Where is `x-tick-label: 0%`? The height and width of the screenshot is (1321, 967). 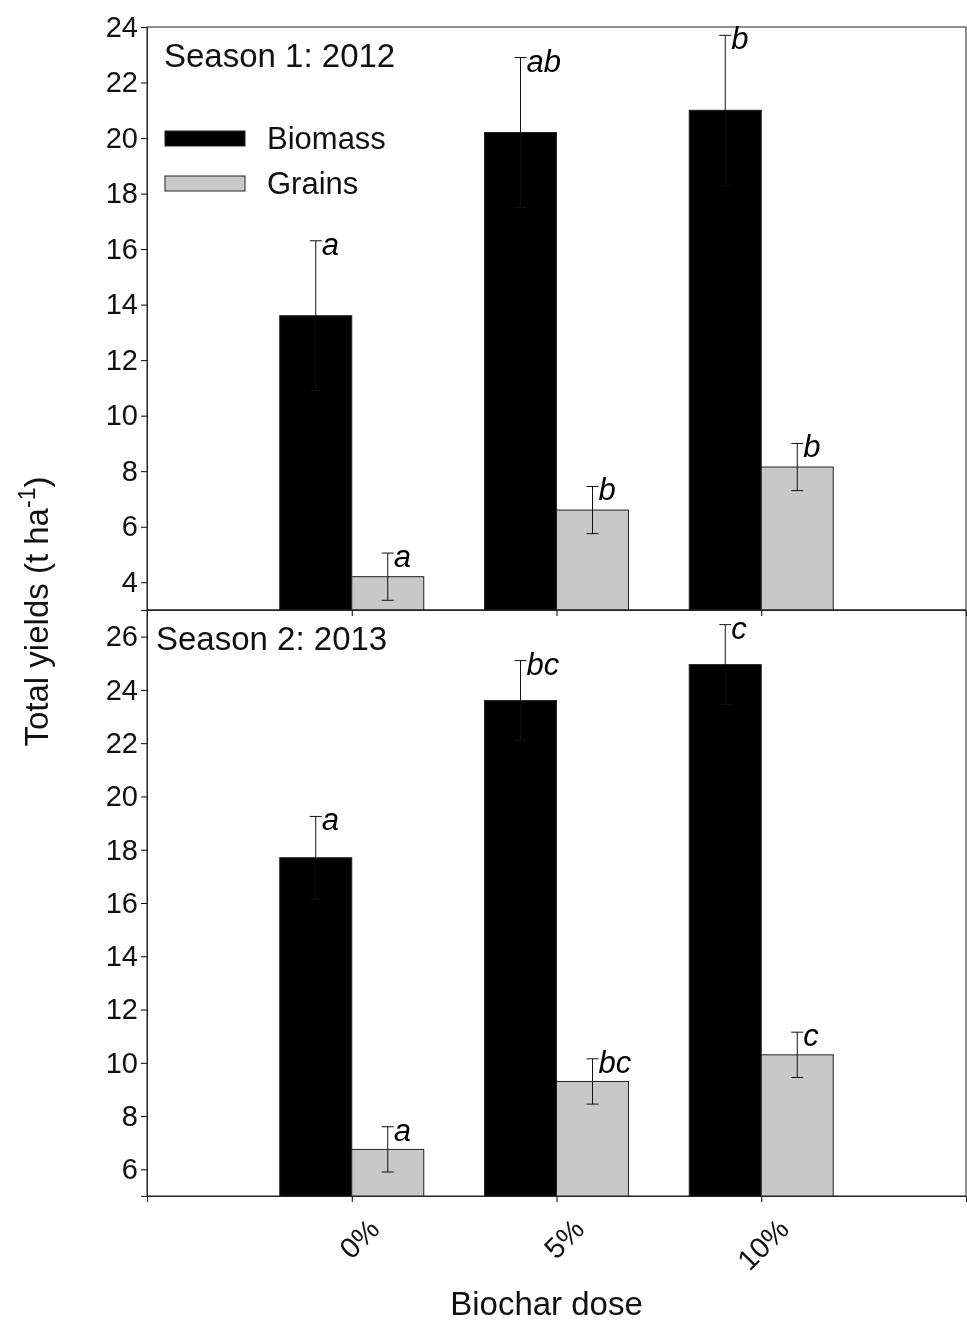
x-tick-label: 0% is located at coordinates (359, 1238).